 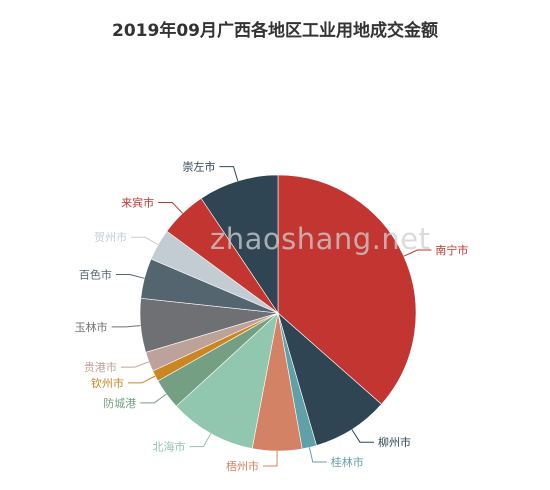 What do you see at coordinates (347, 462) in the screenshot?
I see `slice-label-3: 桂林市` at bounding box center [347, 462].